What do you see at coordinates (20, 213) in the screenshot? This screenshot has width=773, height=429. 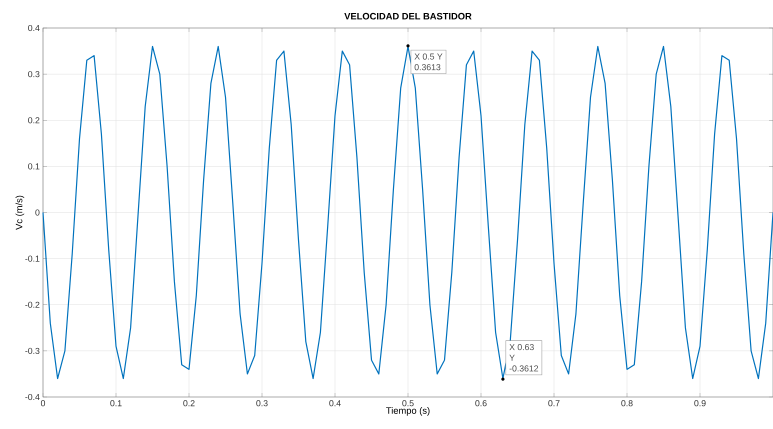 I see `y-axis-title: Vc (m/s)` at bounding box center [20, 213].